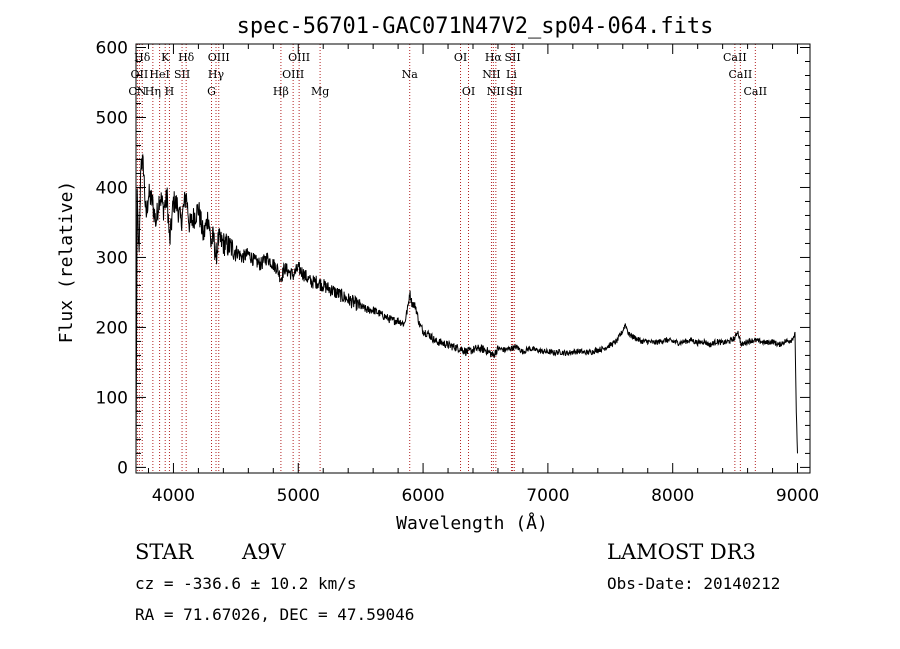 This screenshot has height=649, width=900. I want to click on line-label-1: K, so click(165, 57).